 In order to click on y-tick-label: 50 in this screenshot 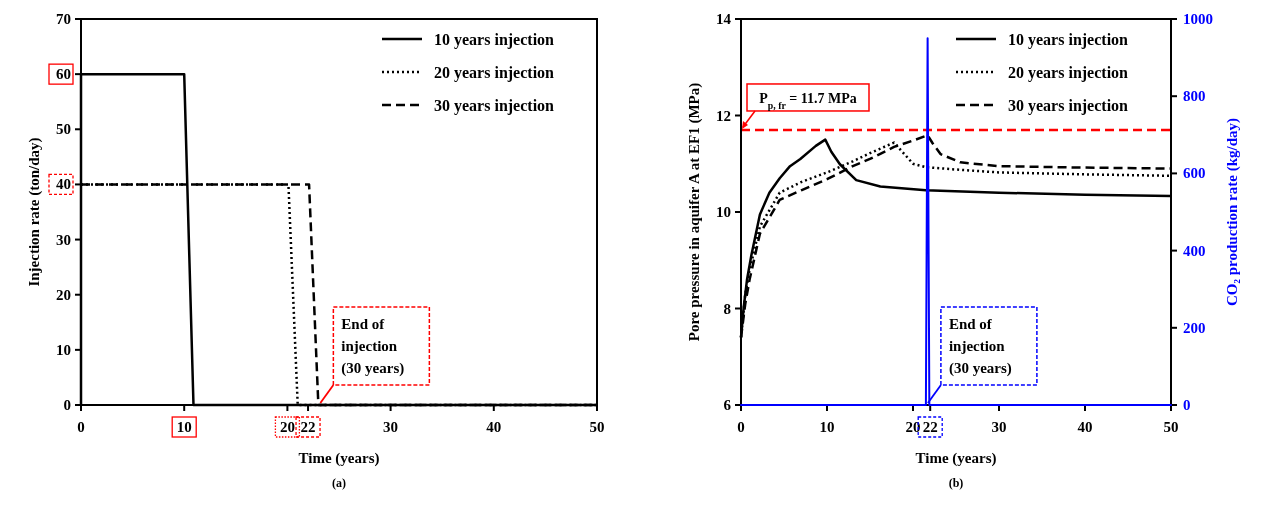, I will do `click(63, 129)`.